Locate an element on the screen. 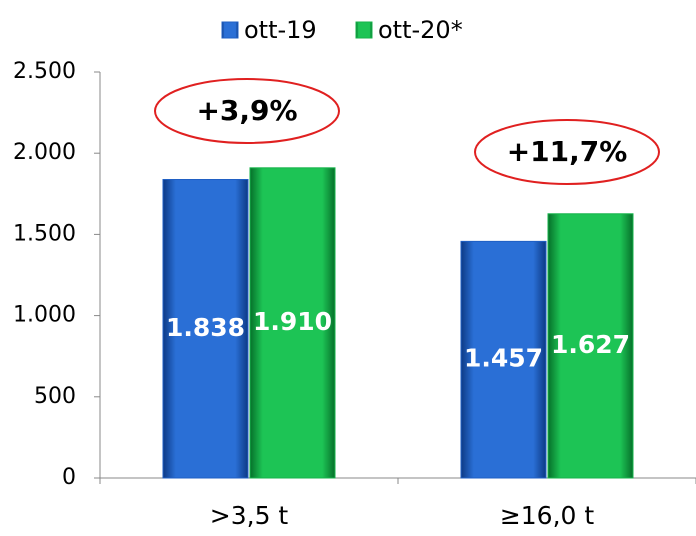 The width and height of the screenshot is (696, 536). y-tick-label: 2.000 is located at coordinates (44, 152).